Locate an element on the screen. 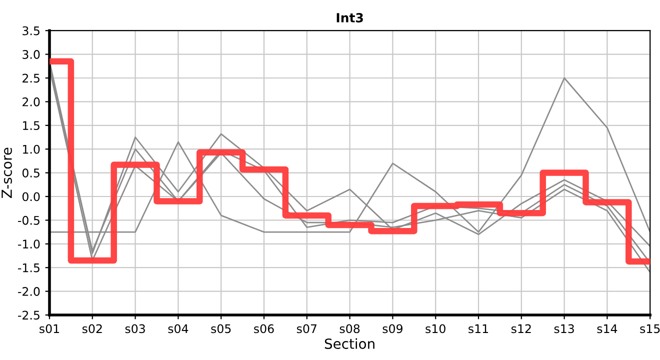 This screenshot has width=660, height=360. x-tick-label: s12 is located at coordinates (521, 329).